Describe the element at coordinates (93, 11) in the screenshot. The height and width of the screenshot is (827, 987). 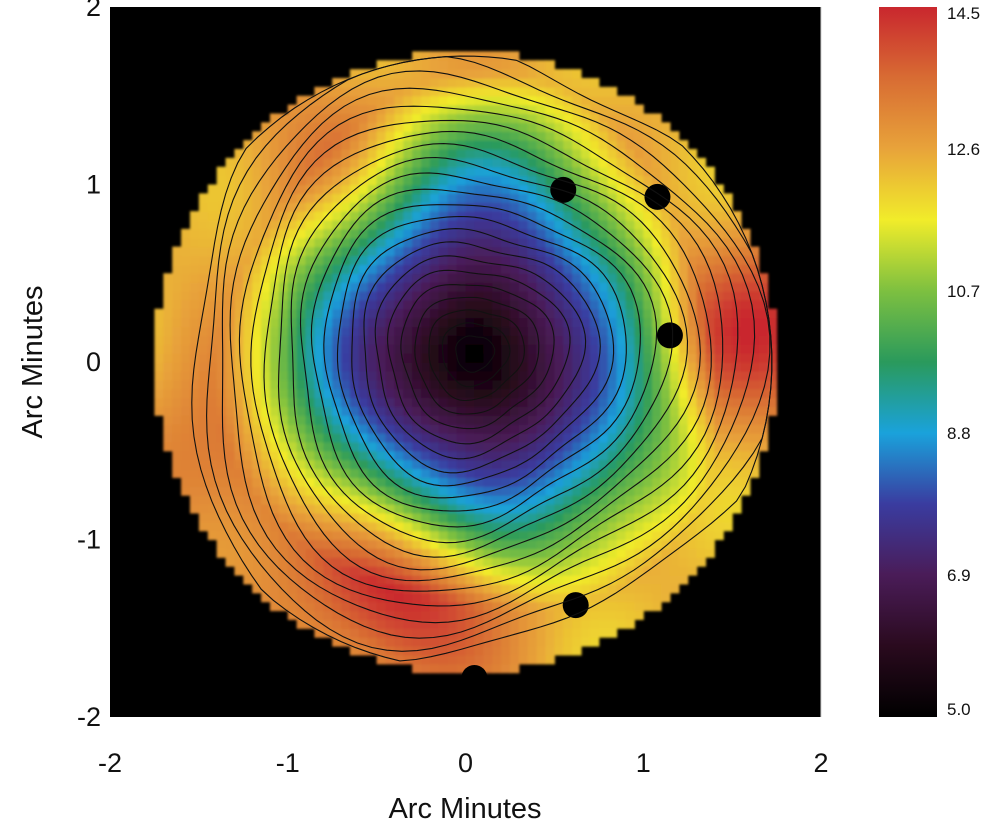
I see `y-tick-label: 2` at that location.